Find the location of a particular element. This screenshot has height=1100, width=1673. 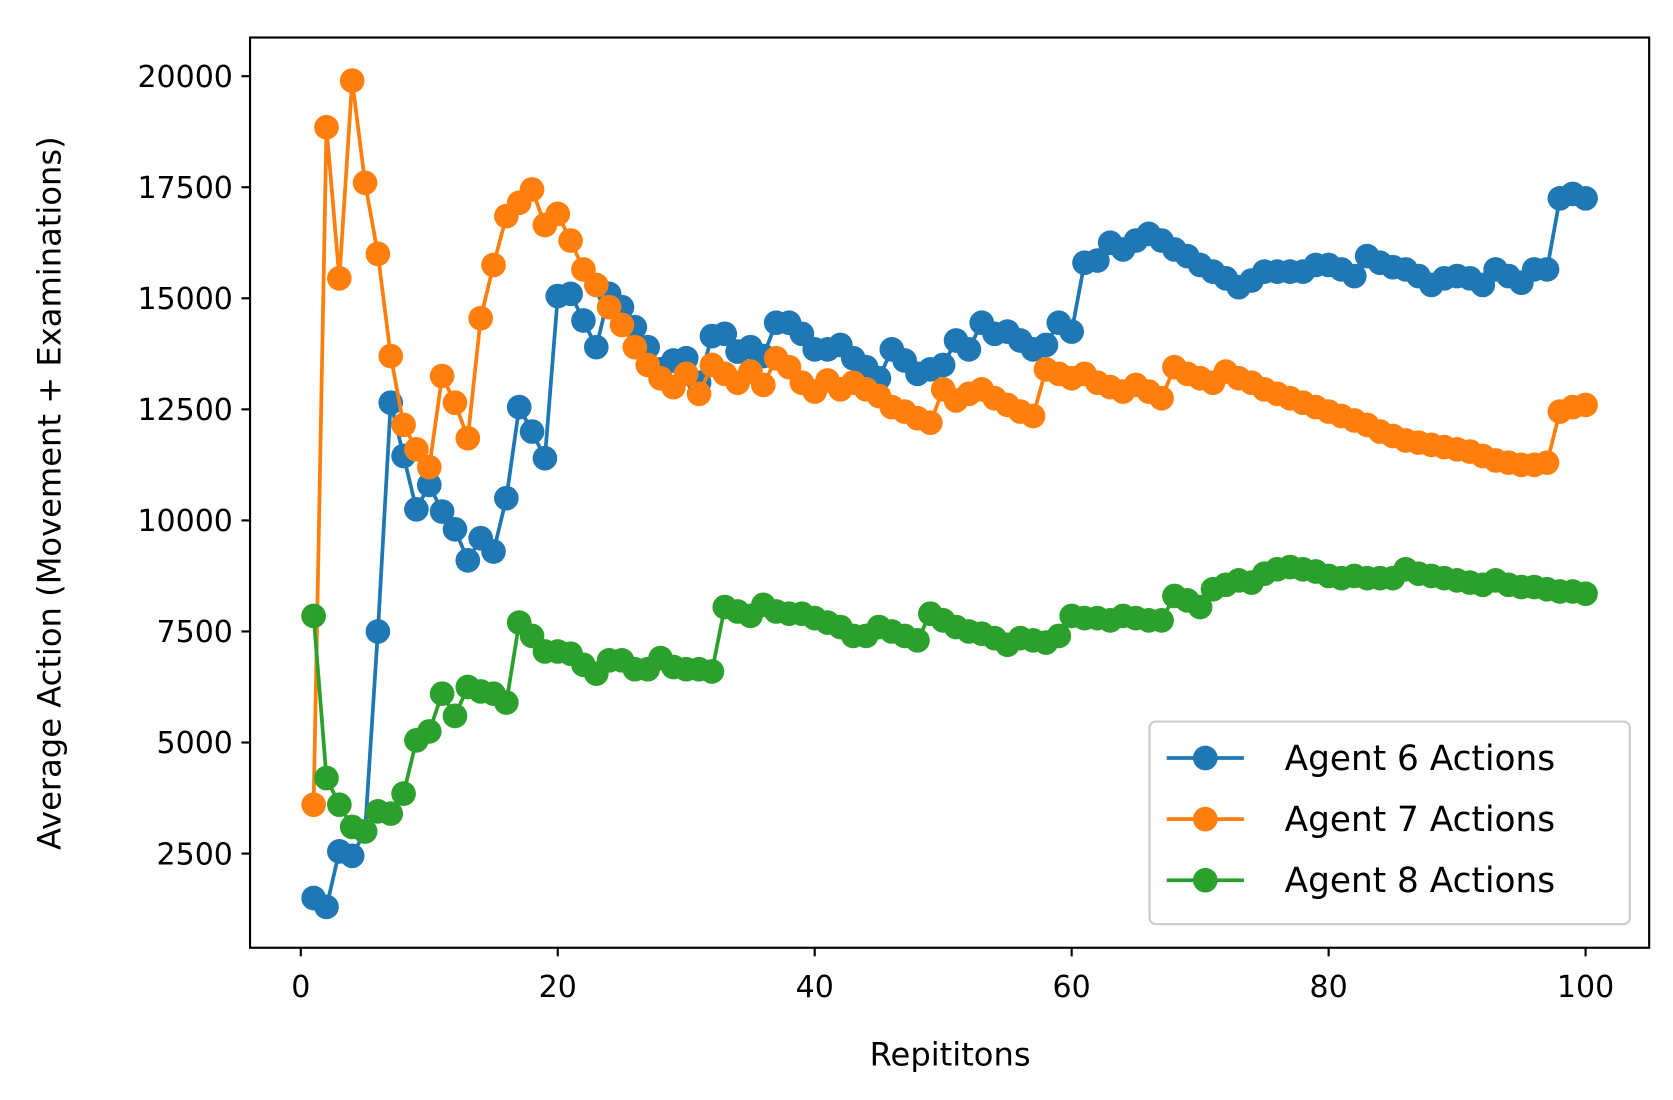

y-tick-label: 10000 is located at coordinates (184, 521).